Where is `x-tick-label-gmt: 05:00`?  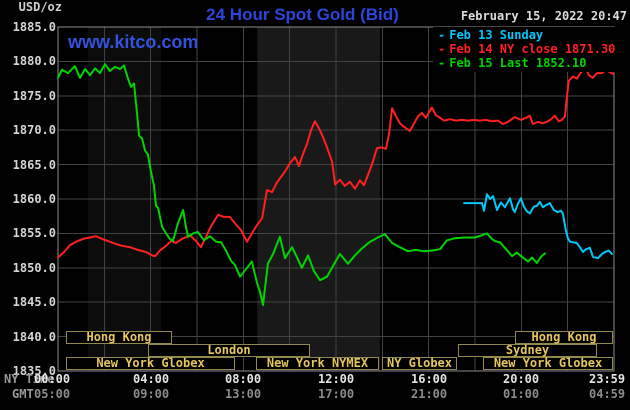
x-tick-label-gmt: 05:00 is located at coordinates (52, 394).